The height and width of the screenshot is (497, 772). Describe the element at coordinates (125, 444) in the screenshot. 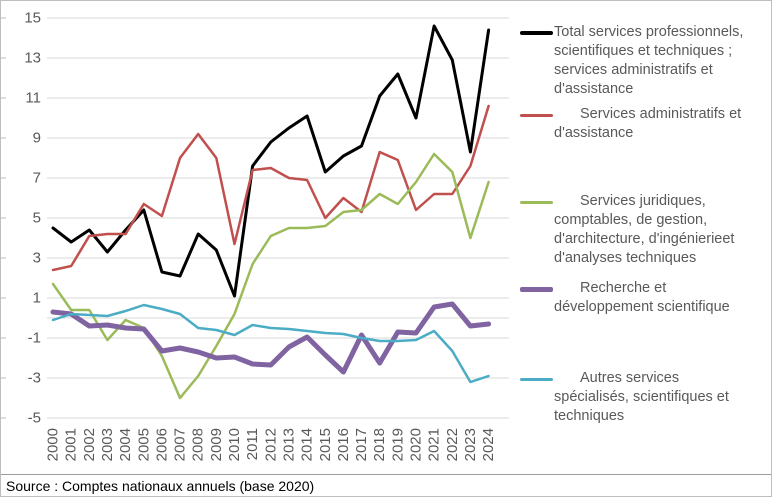

I see `x-axis-label: 2004` at that location.